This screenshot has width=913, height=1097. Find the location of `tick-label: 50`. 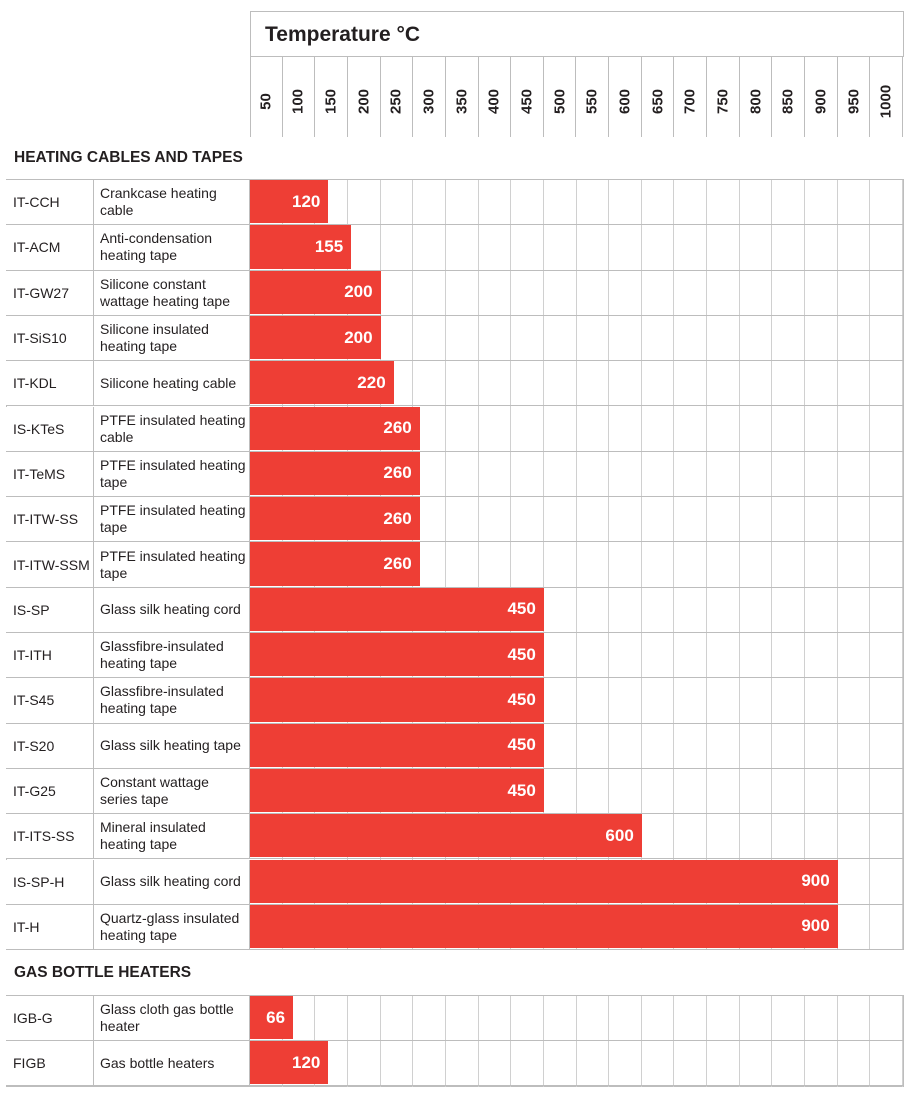

tick-label: 50 is located at coordinates (266, 97).